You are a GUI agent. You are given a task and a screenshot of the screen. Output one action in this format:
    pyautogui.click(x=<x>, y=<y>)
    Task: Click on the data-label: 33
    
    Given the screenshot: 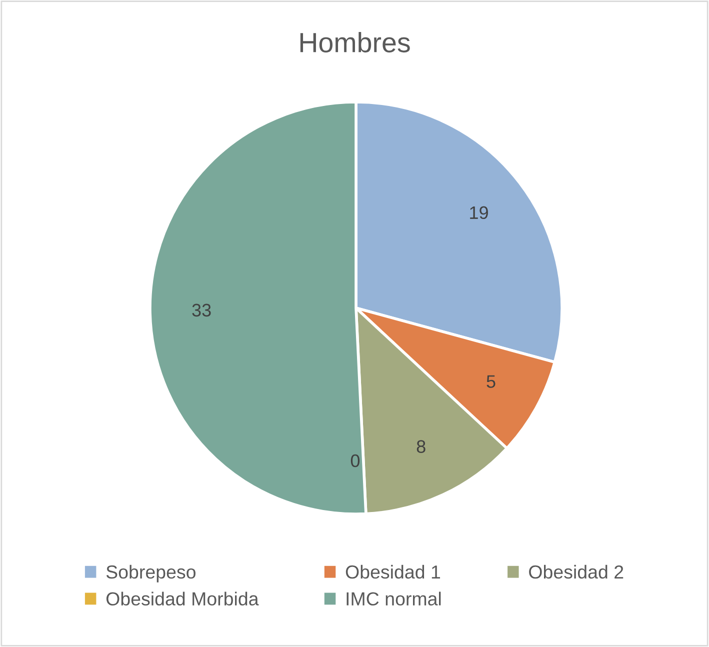 What is the action you would take?
    pyautogui.click(x=201, y=310)
    